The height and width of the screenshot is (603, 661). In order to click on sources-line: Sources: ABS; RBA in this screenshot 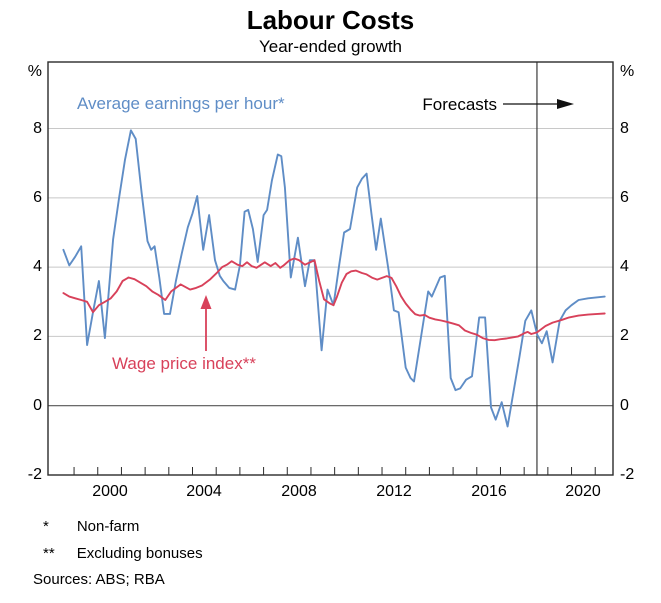, I will do `click(99, 579)`.